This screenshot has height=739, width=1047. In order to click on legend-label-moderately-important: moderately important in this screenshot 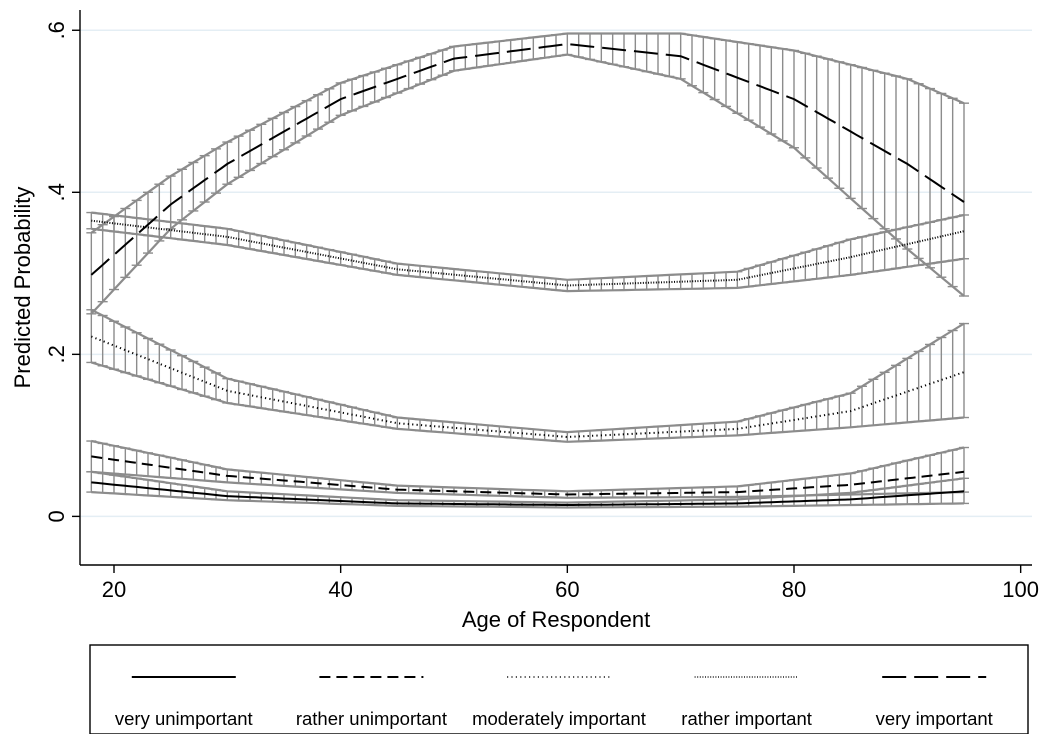, I will do `click(559, 718)`.